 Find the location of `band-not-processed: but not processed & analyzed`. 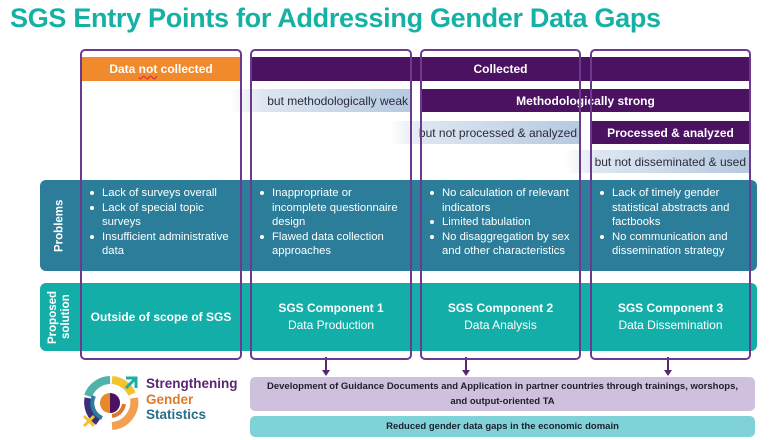

band-not-processed: but not processed & analyzed is located at coordinates (485, 132).